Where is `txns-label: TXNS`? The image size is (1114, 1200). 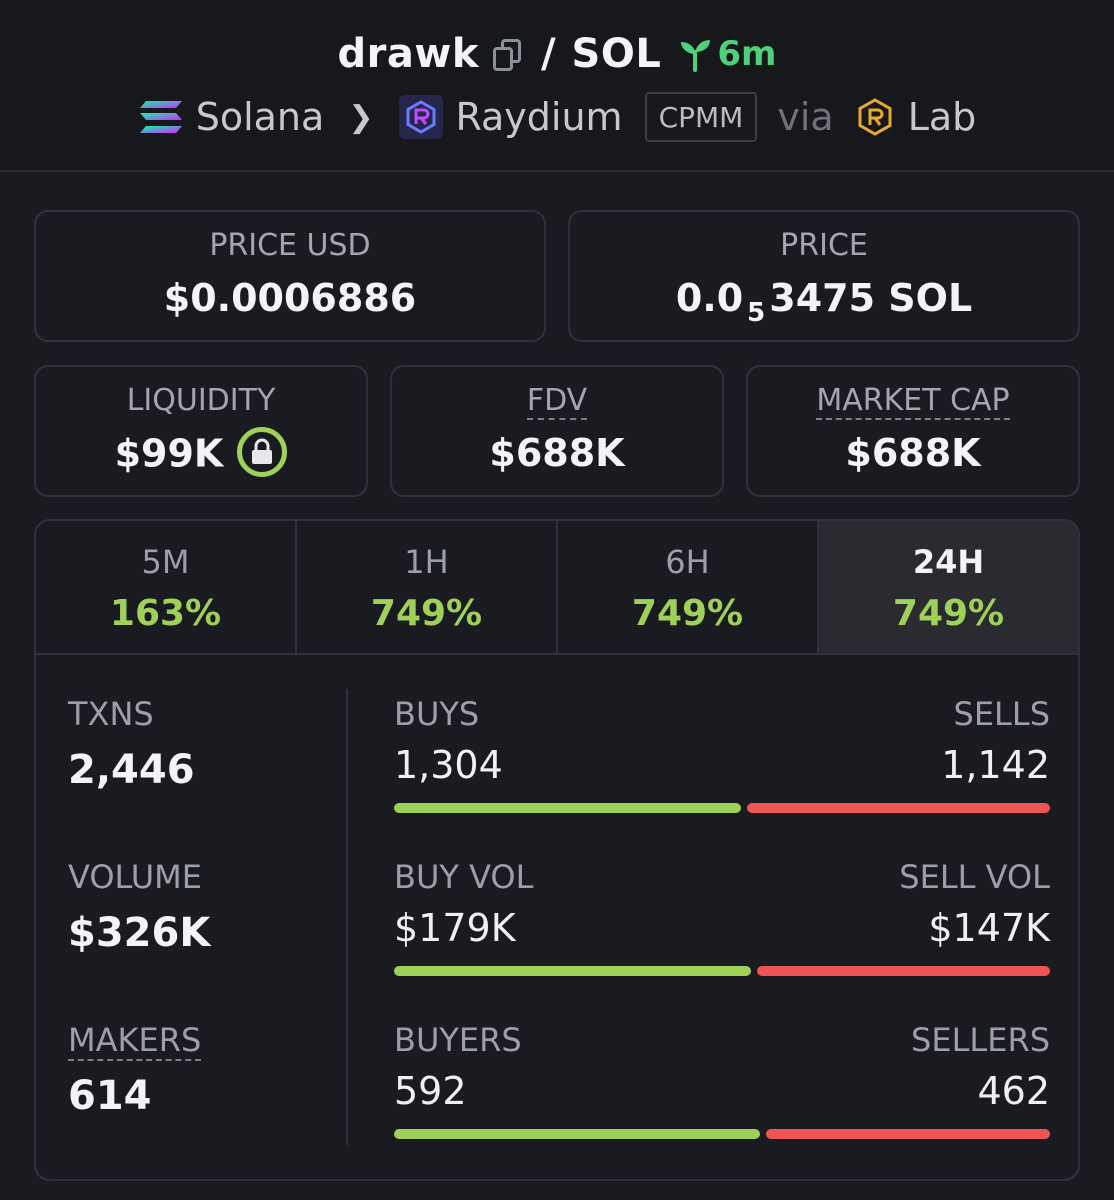 txns-label: TXNS is located at coordinates (111, 714).